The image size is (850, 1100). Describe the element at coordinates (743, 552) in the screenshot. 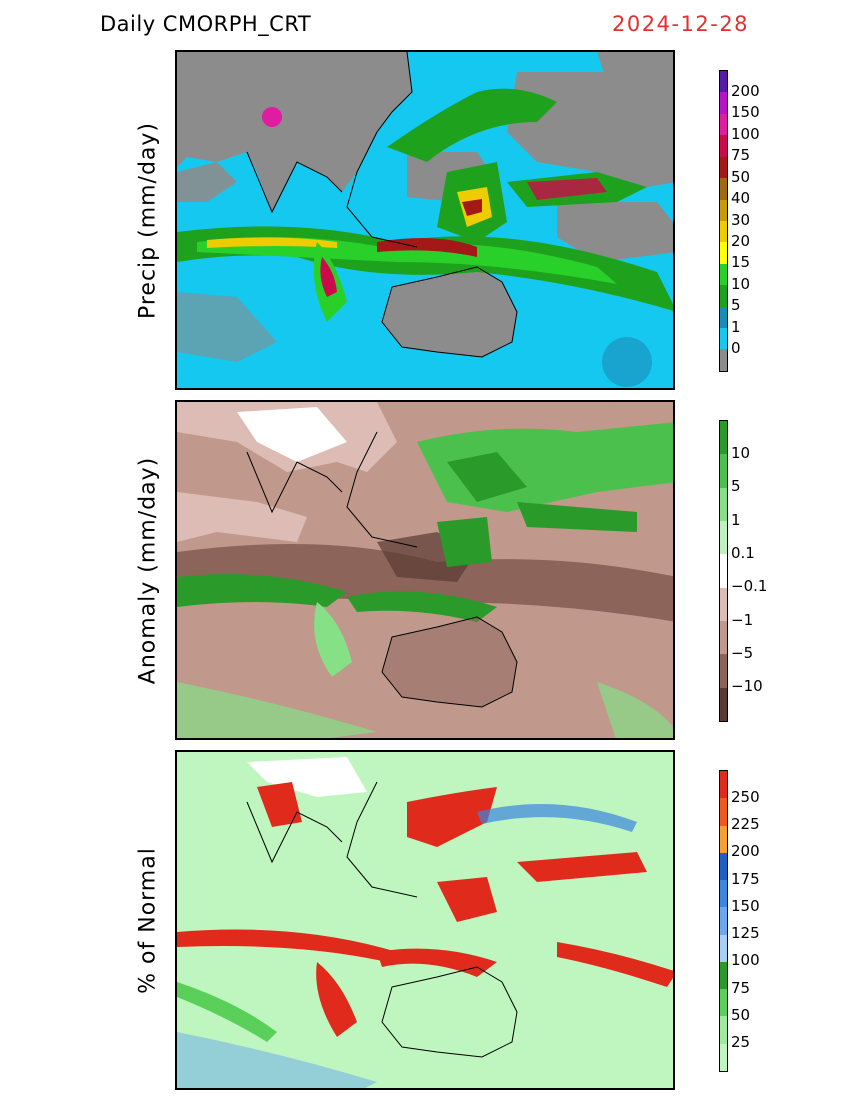

I see `colorbar-tick-label: 0.1` at that location.